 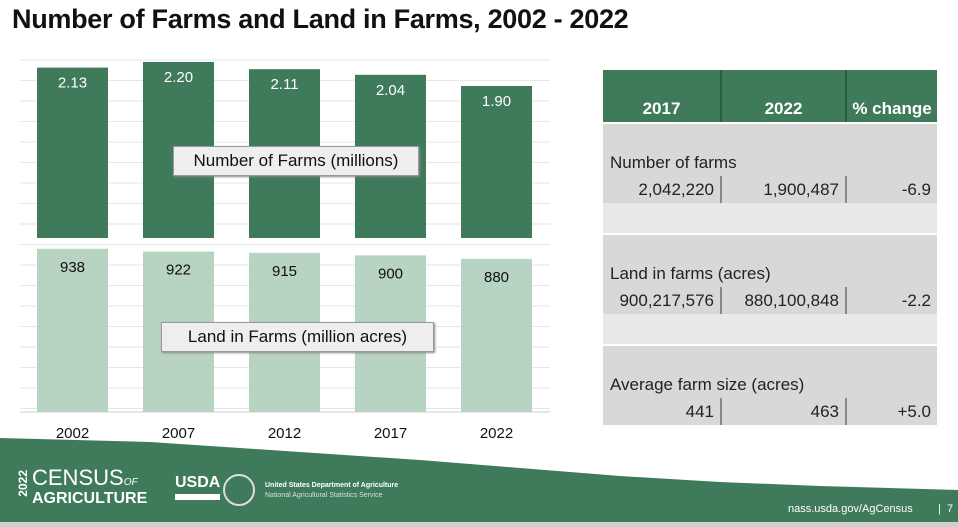 What do you see at coordinates (916, 189) in the screenshot?
I see `table-cell: -6.9` at bounding box center [916, 189].